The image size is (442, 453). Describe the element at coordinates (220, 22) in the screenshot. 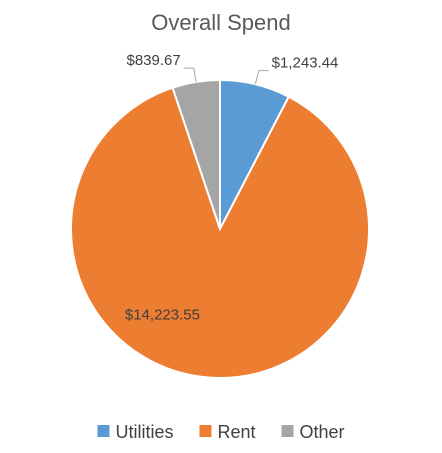

I see `chart-title: Overall Spend` at that location.